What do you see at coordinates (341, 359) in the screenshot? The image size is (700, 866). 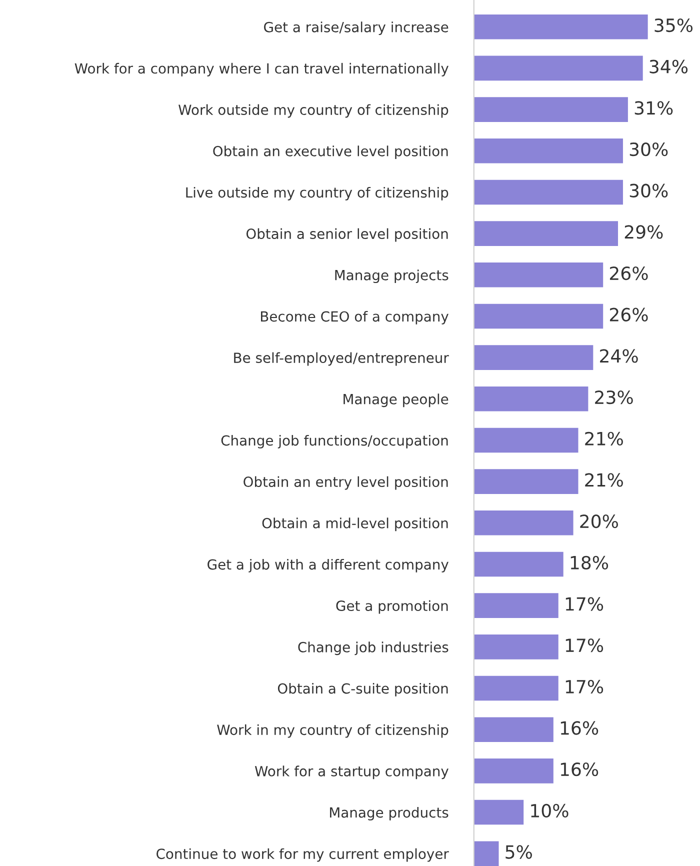 I see `y-tick-label: Be self-employed/entrepreneur` at bounding box center [341, 359].